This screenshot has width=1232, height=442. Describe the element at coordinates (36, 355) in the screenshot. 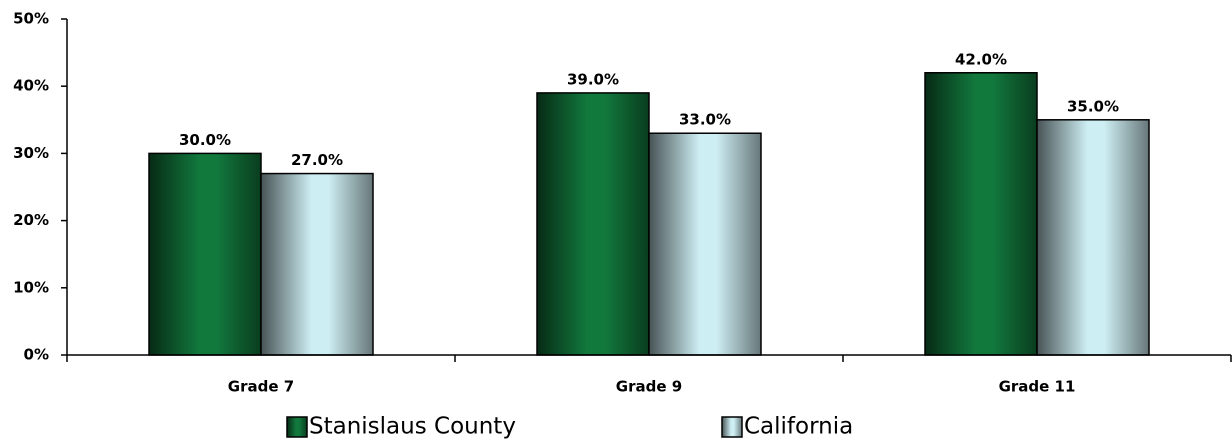

I see `y-tick-label: 0%` at that location.